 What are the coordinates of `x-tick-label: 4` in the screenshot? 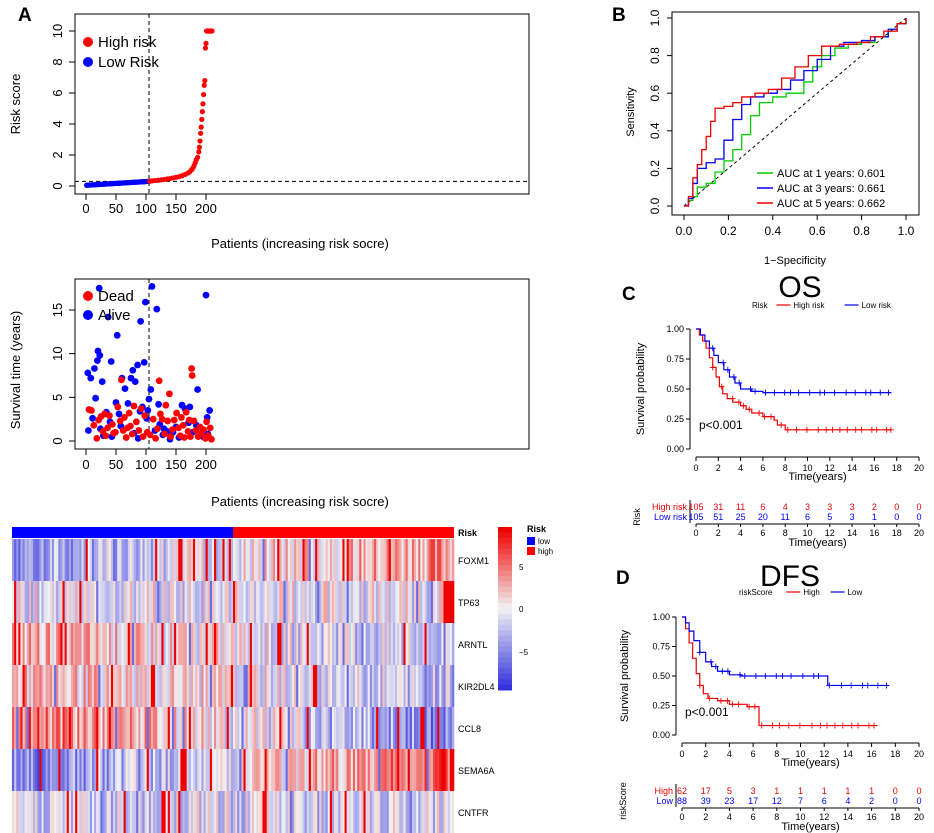 It's located at (729, 817).